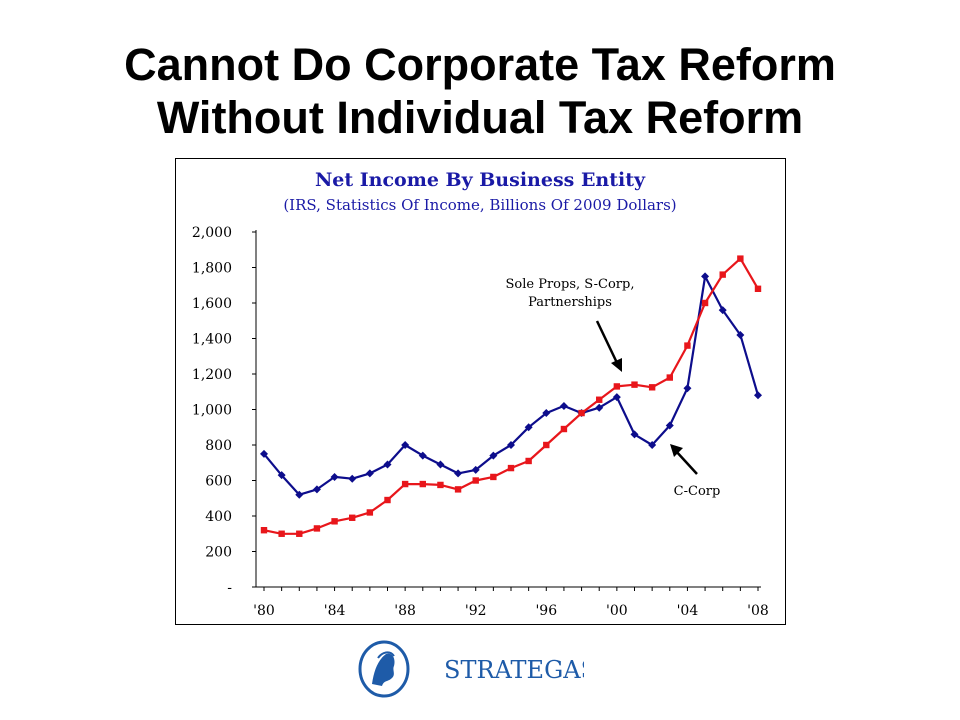  What do you see at coordinates (617, 611) in the screenshot?
I see `x-tick-label: '00` at bounding box center [617, 611].